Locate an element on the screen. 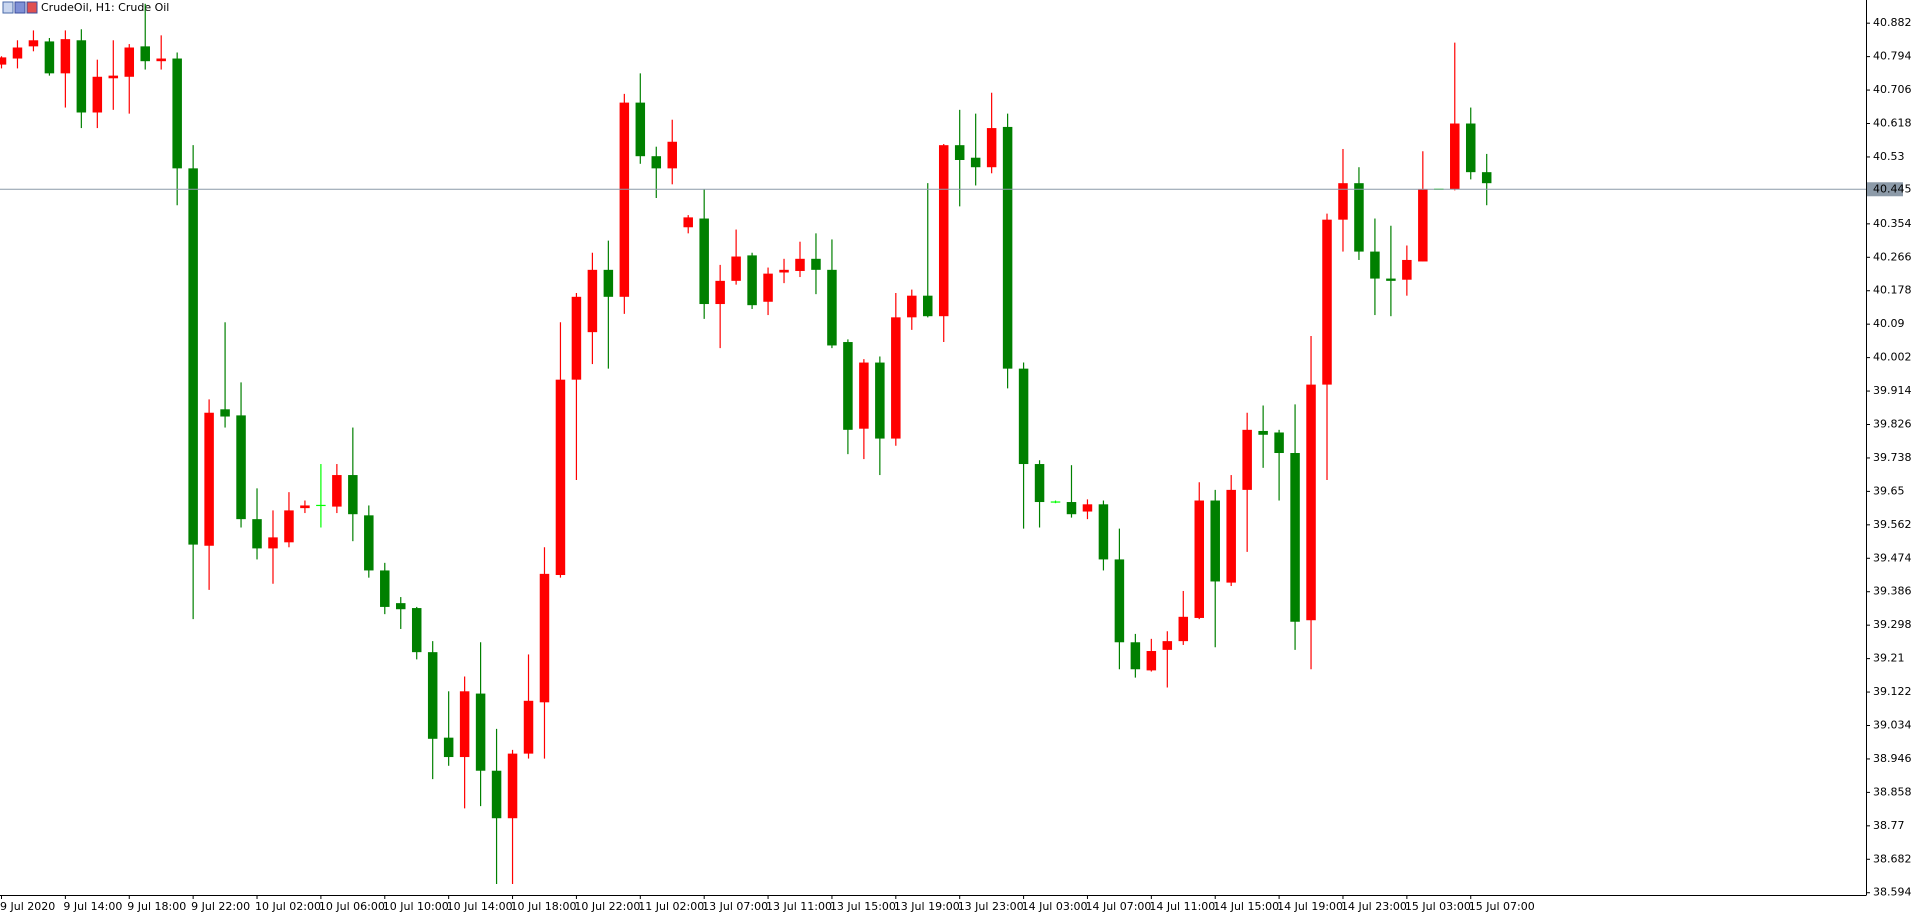 The width and height of the screenshot is (1915, 915). x-tick-label: 10 Jul 18:00 is located at coordinates (544, 906).